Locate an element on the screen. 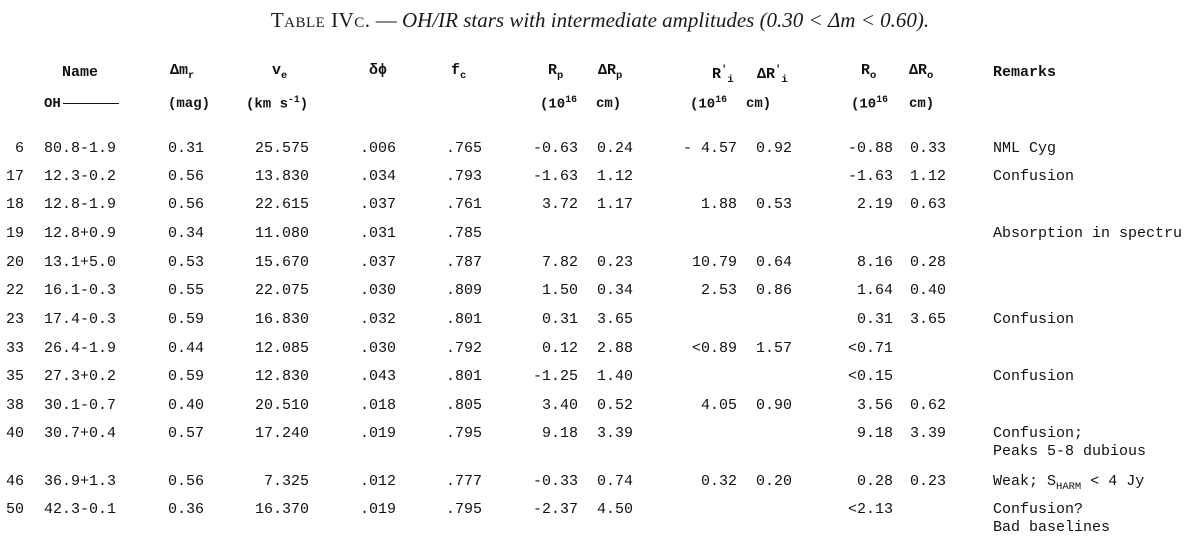  cell-ve: 22.615 is located at coordinates (281, 204).